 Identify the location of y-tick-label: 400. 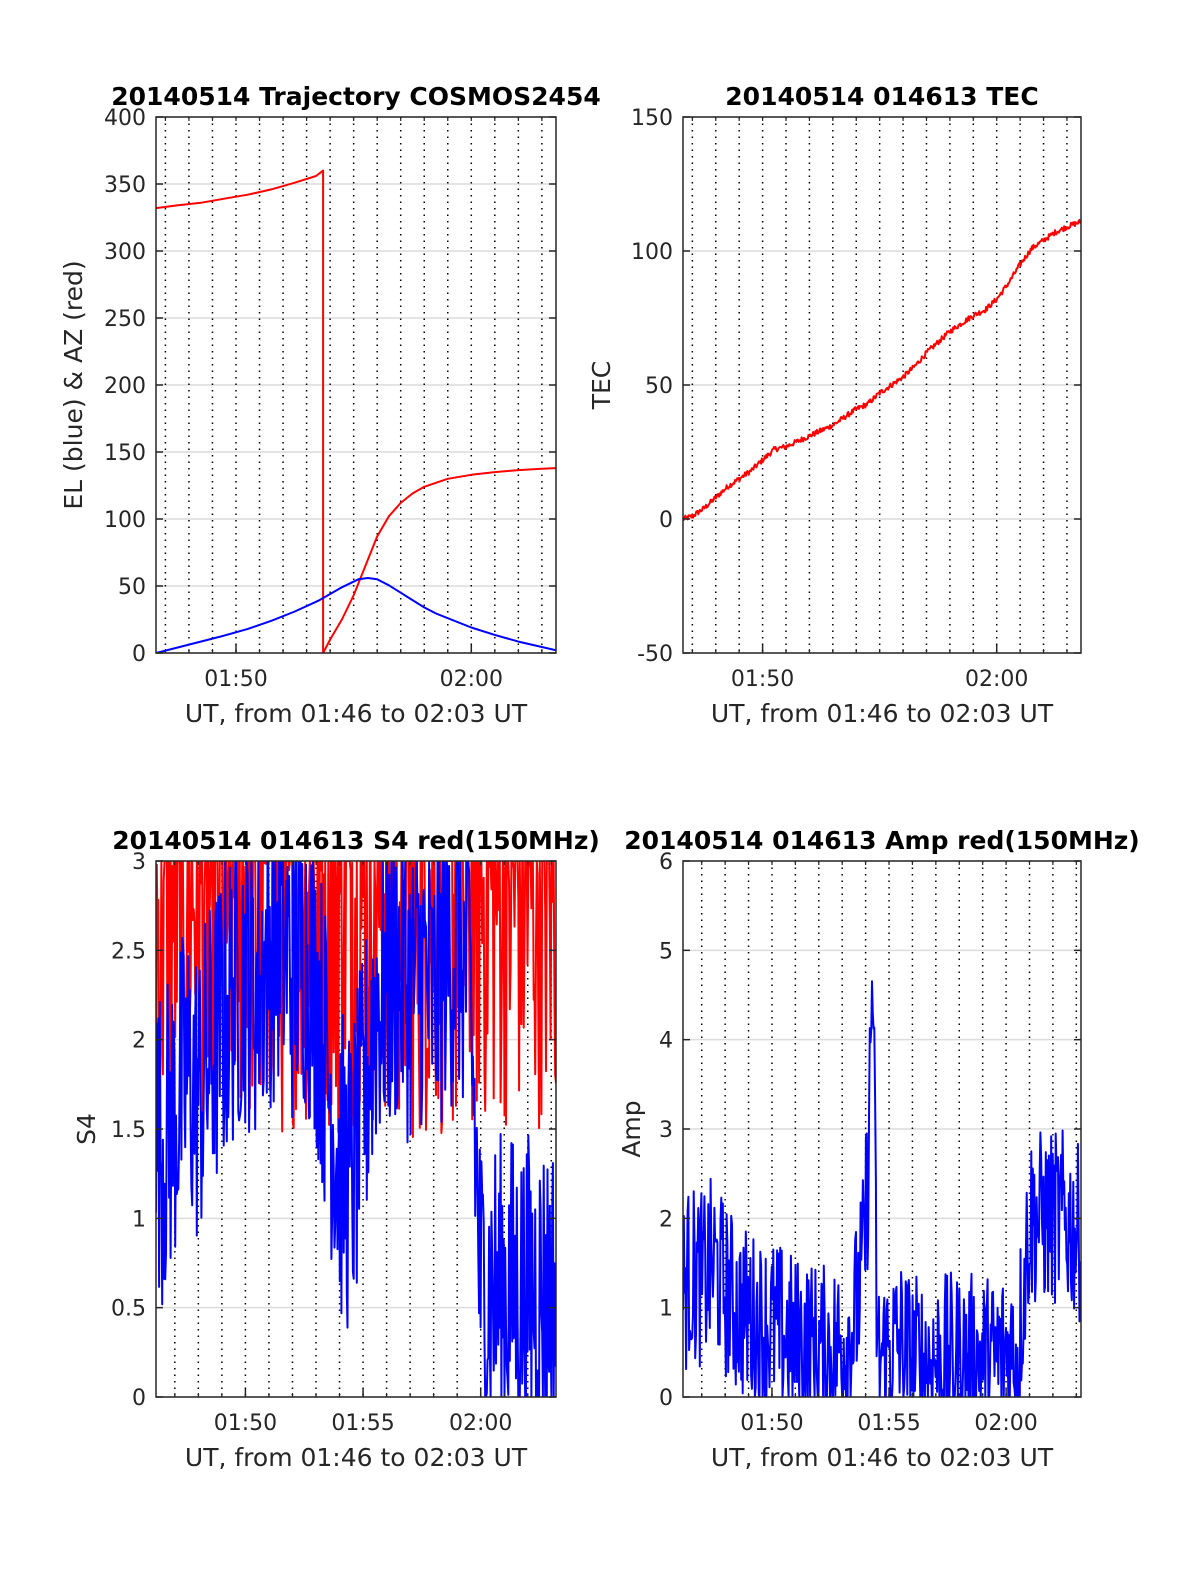
(125, 118).